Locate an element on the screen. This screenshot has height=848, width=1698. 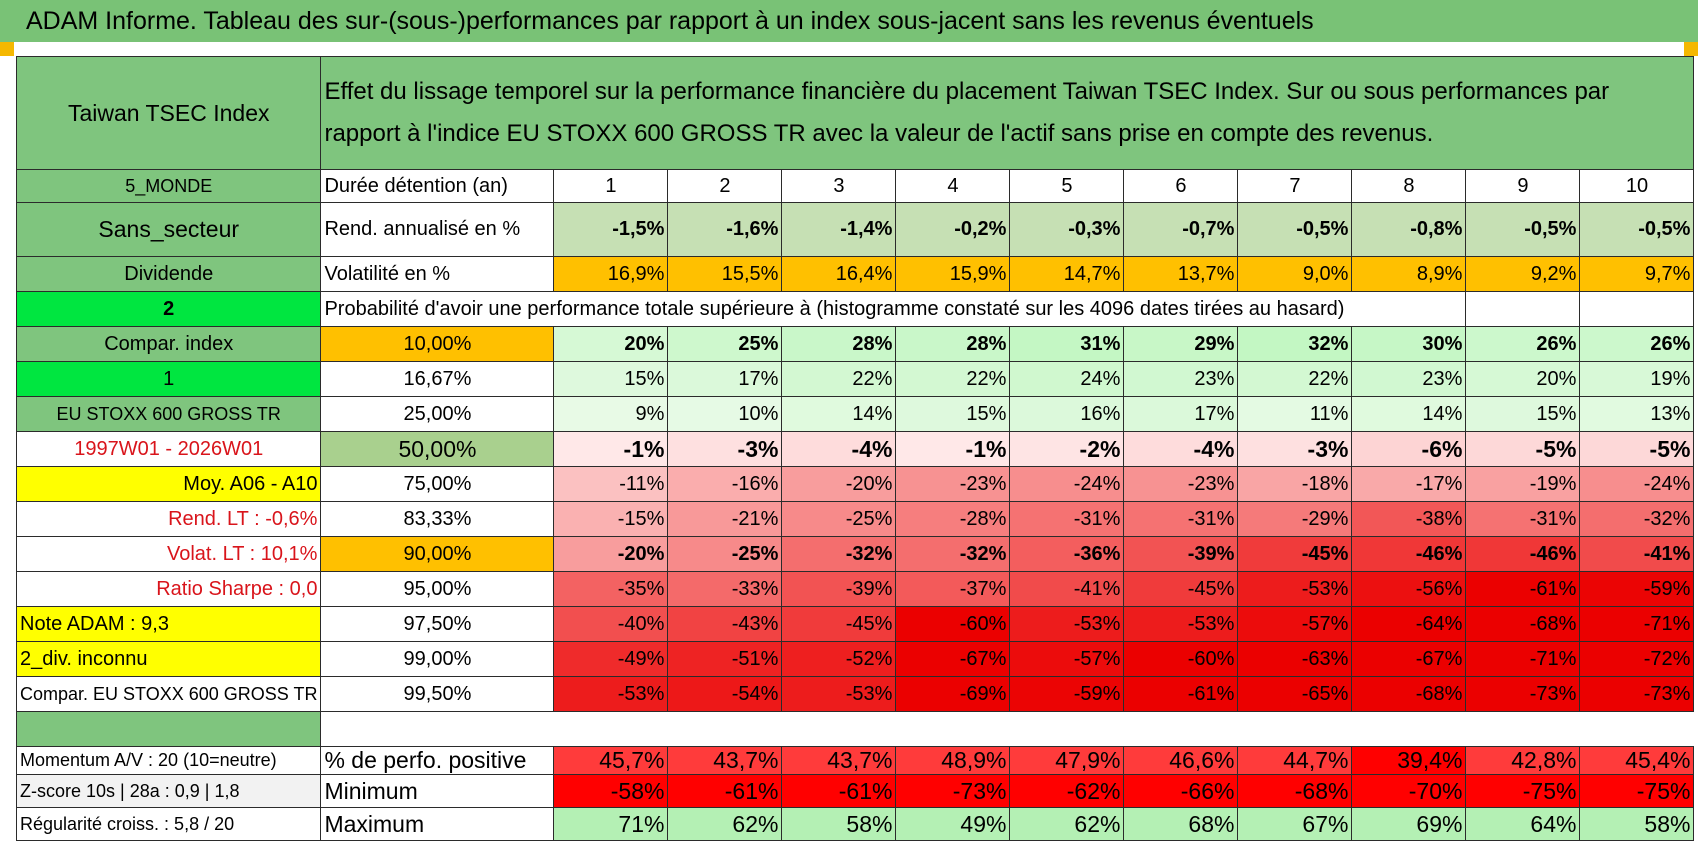
compare-index-label: Compar. index is located at coordinates (168, 344).